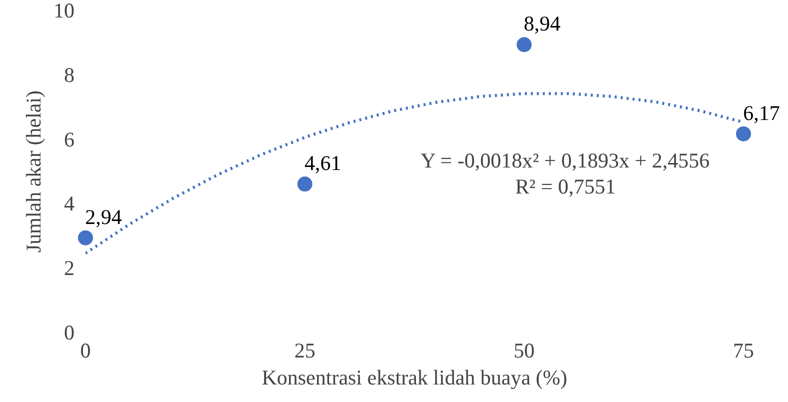  What do you see at coordinates (103, 216) in the screenshot?
I see `data-label: 2,94` at bounding box center [103, 216].